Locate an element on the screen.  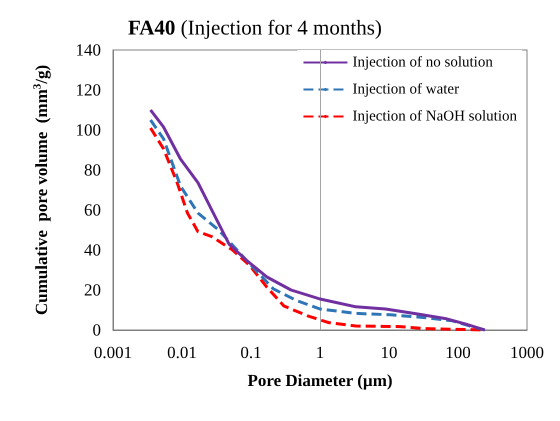
y-tick-label: 120 is located at coordinates (88, 90).